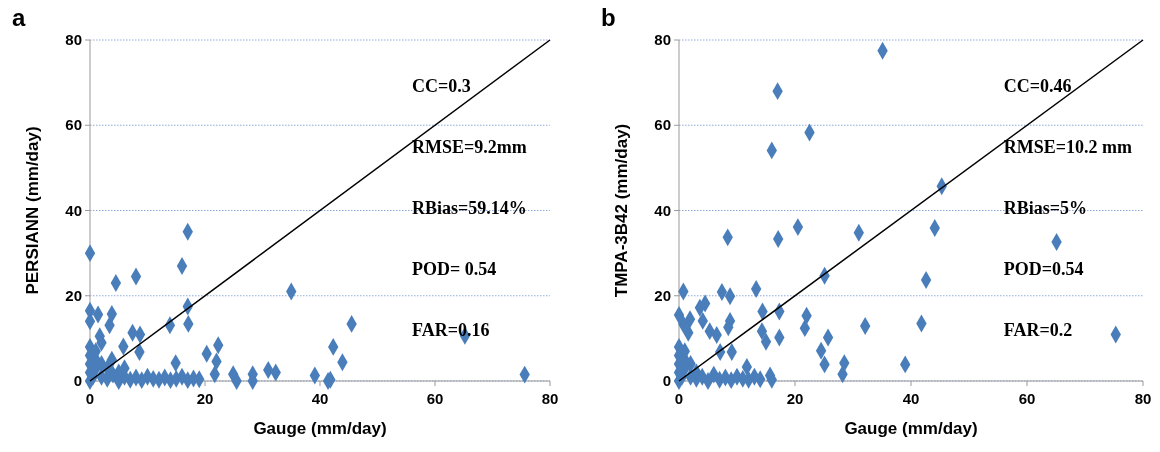  I want to click on annotation: RMSE=9.2mm, so click(469, 147).